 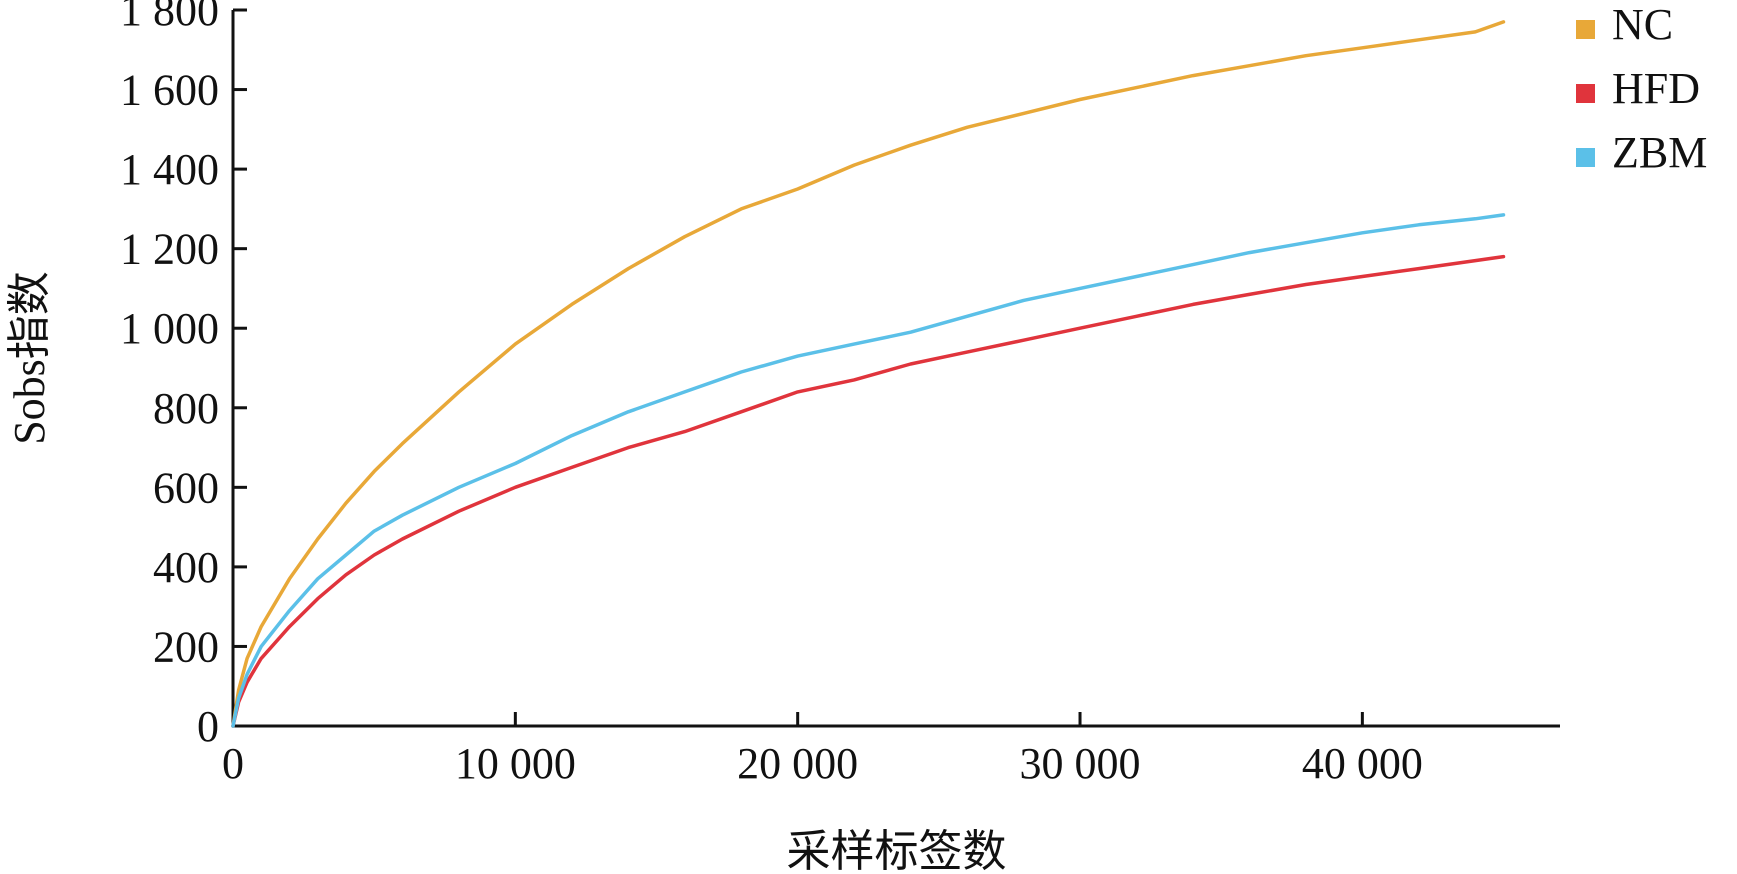 What do you see at coordinates (1656, 88) in the screenshot?
I see `legend-label-hfd: HFD` at bounding box center [1656, 88].